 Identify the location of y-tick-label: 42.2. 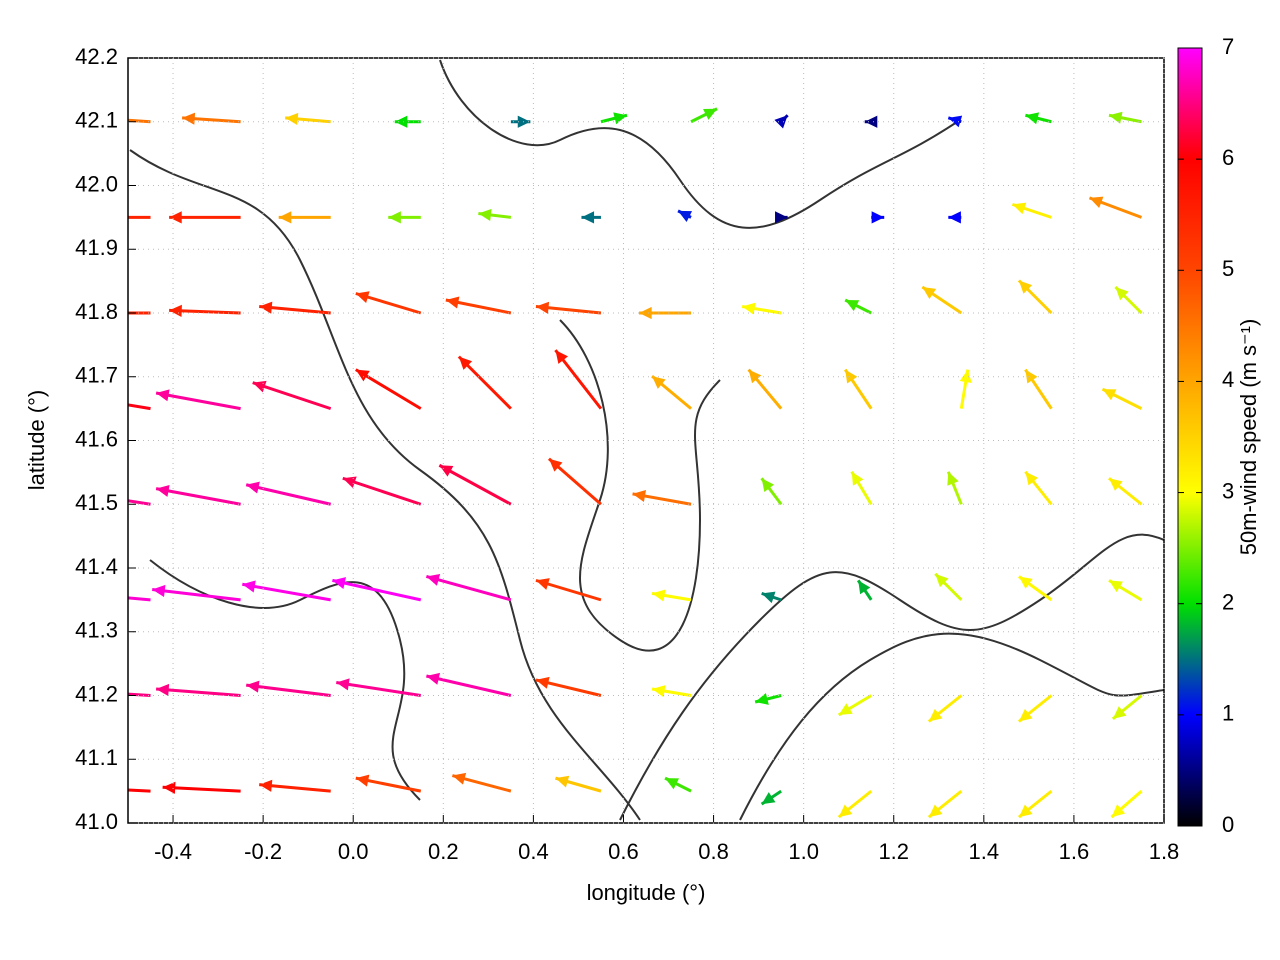
(96, 56).